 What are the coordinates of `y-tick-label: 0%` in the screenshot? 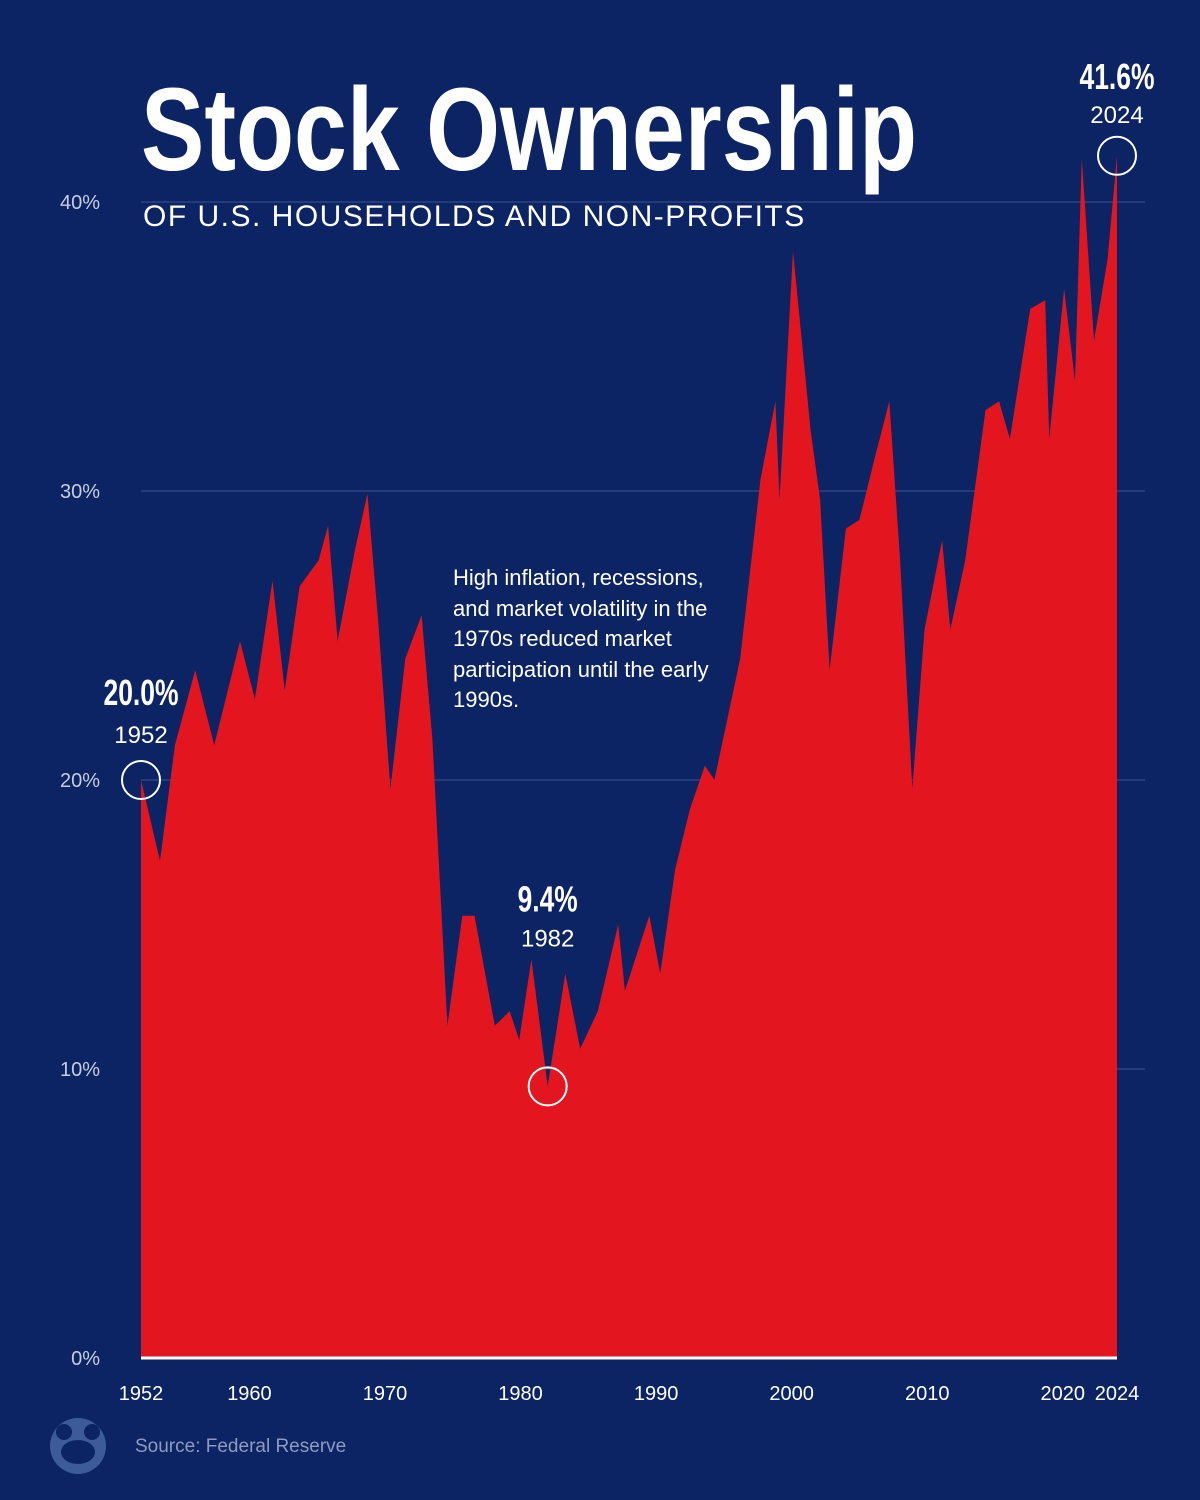 It's located at (85, 1359).